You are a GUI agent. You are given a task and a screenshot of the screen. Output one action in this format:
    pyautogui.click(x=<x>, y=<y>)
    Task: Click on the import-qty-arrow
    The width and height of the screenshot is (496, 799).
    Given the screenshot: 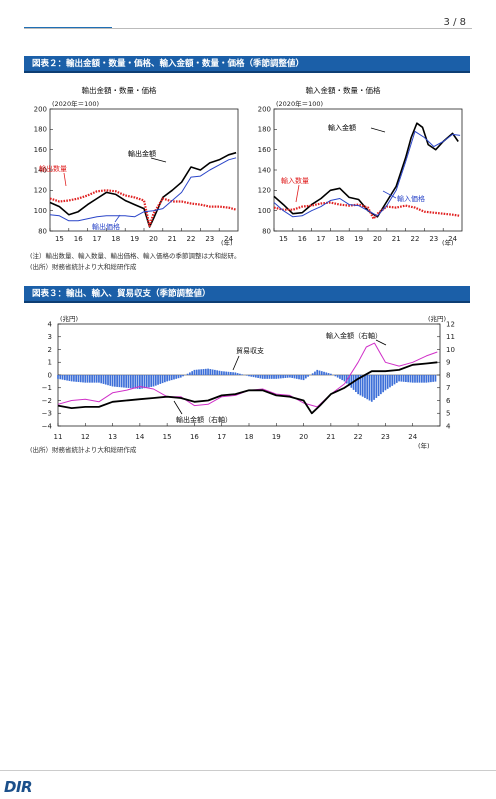 What is the action you would take?
    pyautogui.click(x=297, y=193)
    